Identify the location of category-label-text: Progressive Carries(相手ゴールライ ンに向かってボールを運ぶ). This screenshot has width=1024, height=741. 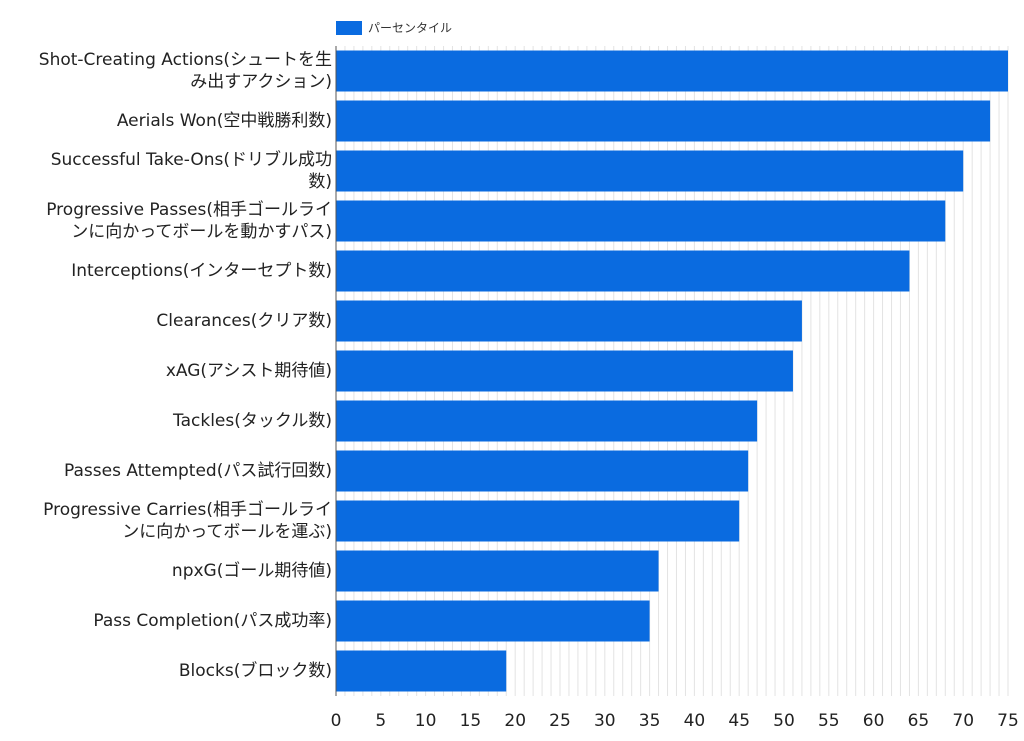
(187, 521).